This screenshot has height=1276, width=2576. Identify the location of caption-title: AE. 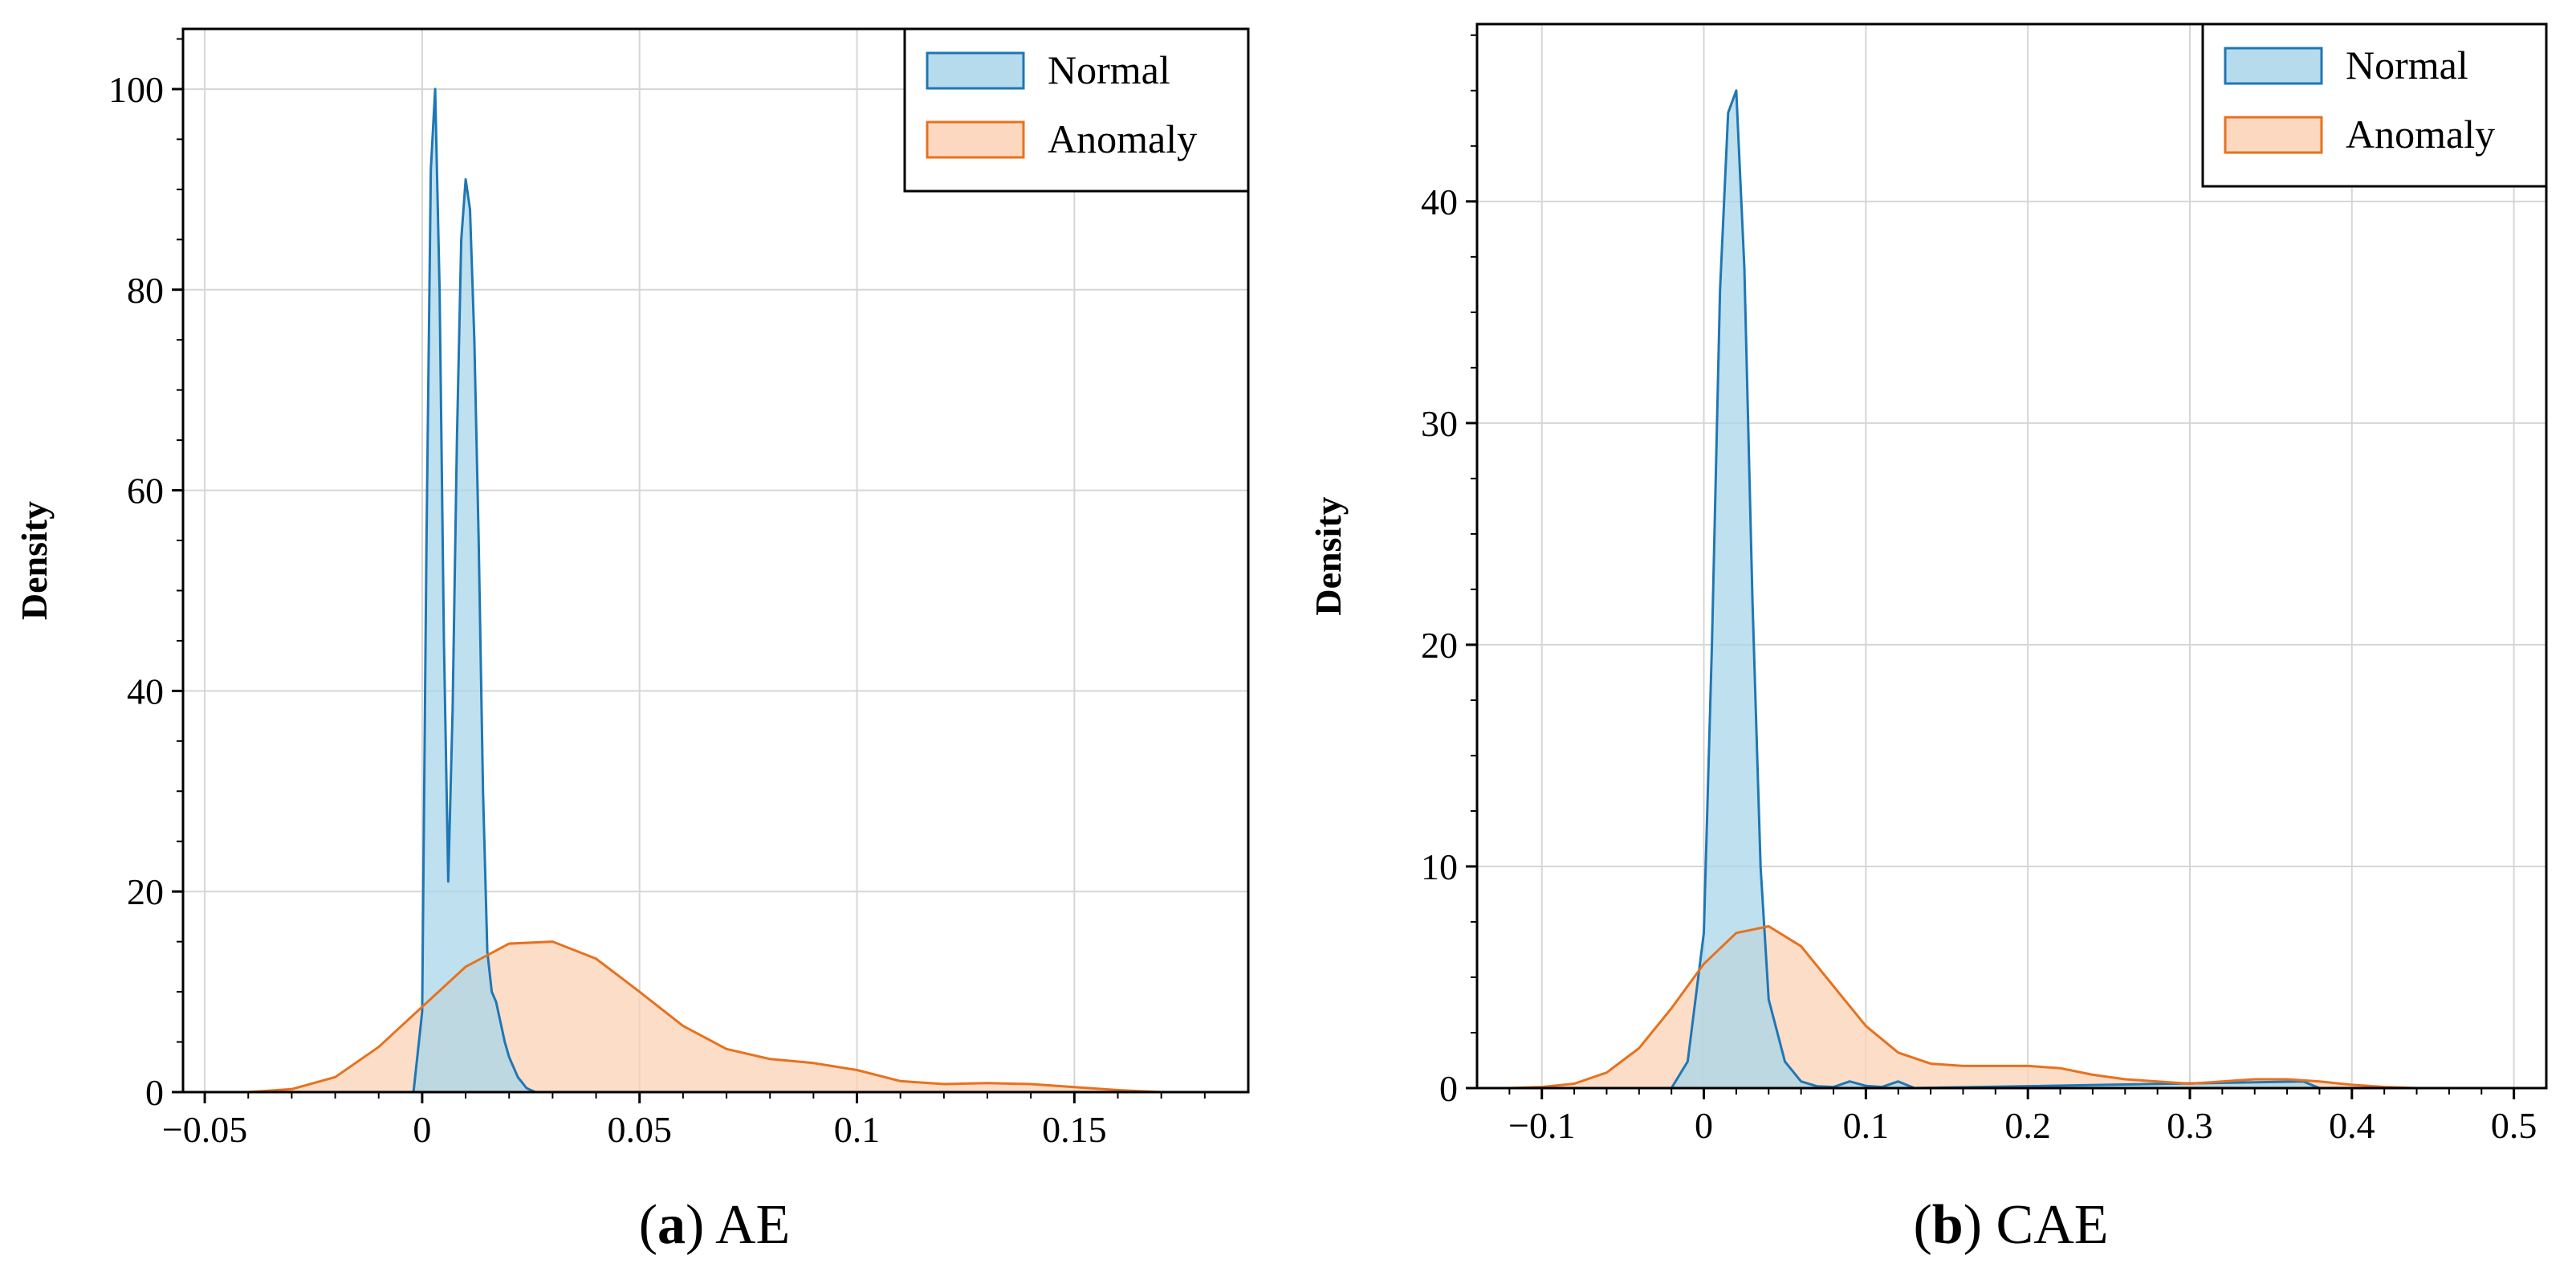
(752, 1225).